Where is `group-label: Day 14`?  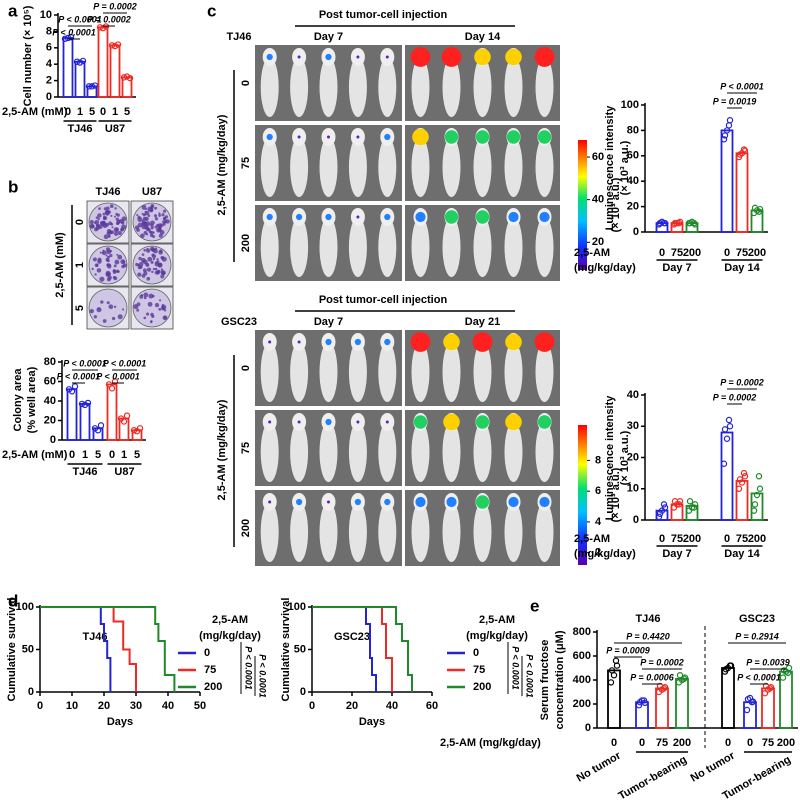
group-label: Day 14 is located at coordinates (742, 268).